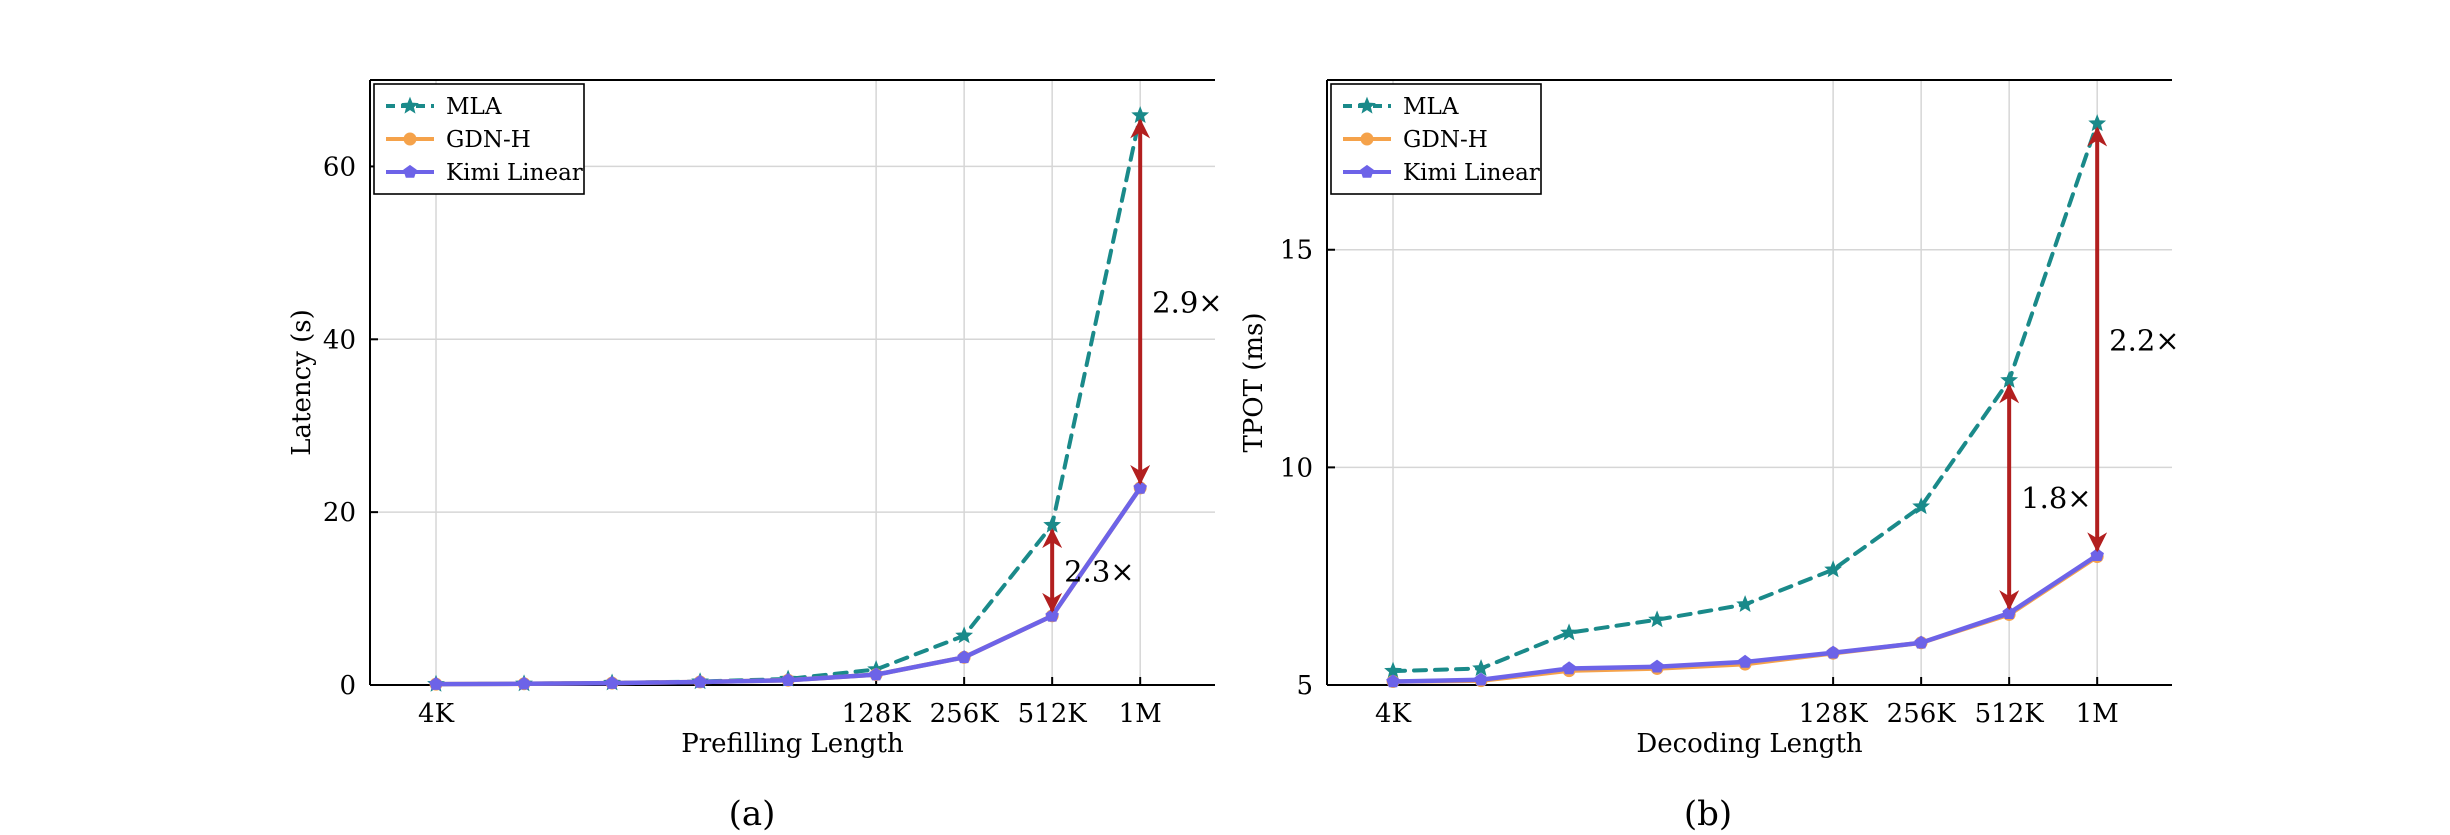 The height and width of the screenshot is (835, 2450). I want to click on y-axis-label: TPOT (ms), so click(1254, 382).